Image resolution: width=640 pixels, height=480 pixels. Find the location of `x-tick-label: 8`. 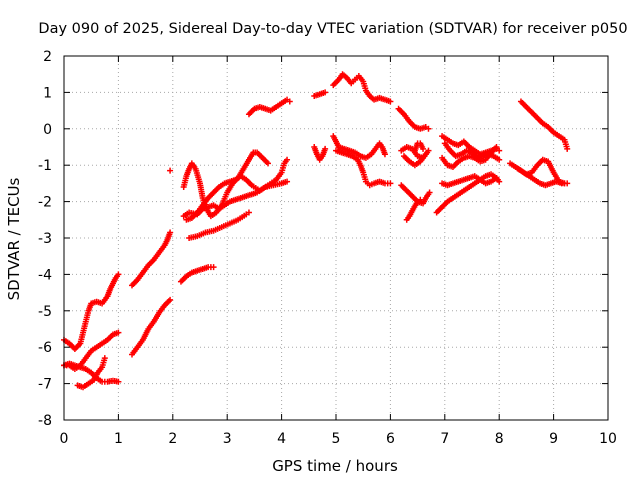

x-tick-label: 8 is located at coordinates (499, 439).